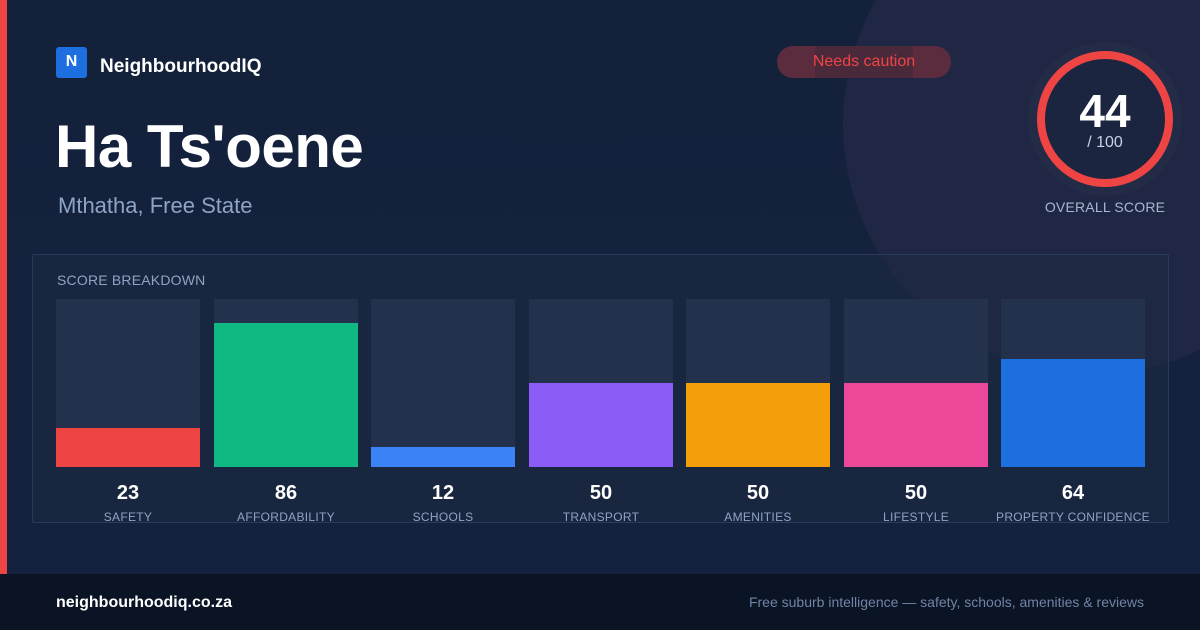  Describe the element at coordinates (128, 493) in the screenshot. I see `bar-value: 23` at that location.